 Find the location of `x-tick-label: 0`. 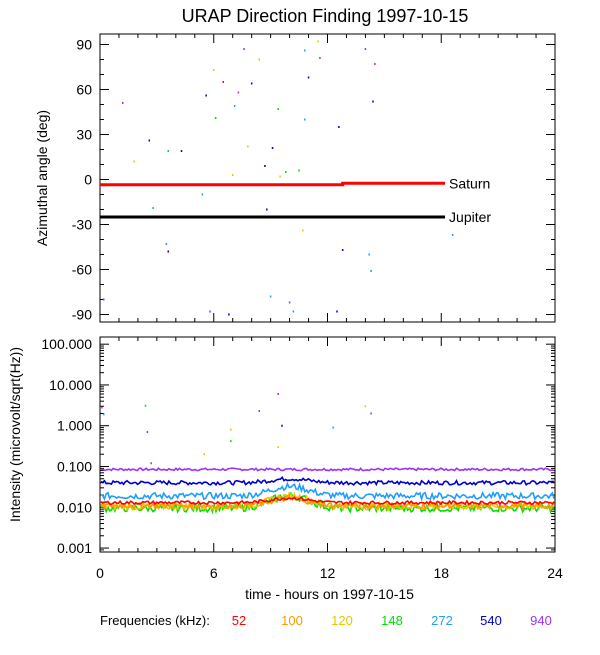

x-tick-label: 0 is located at coordinates (100, 573).